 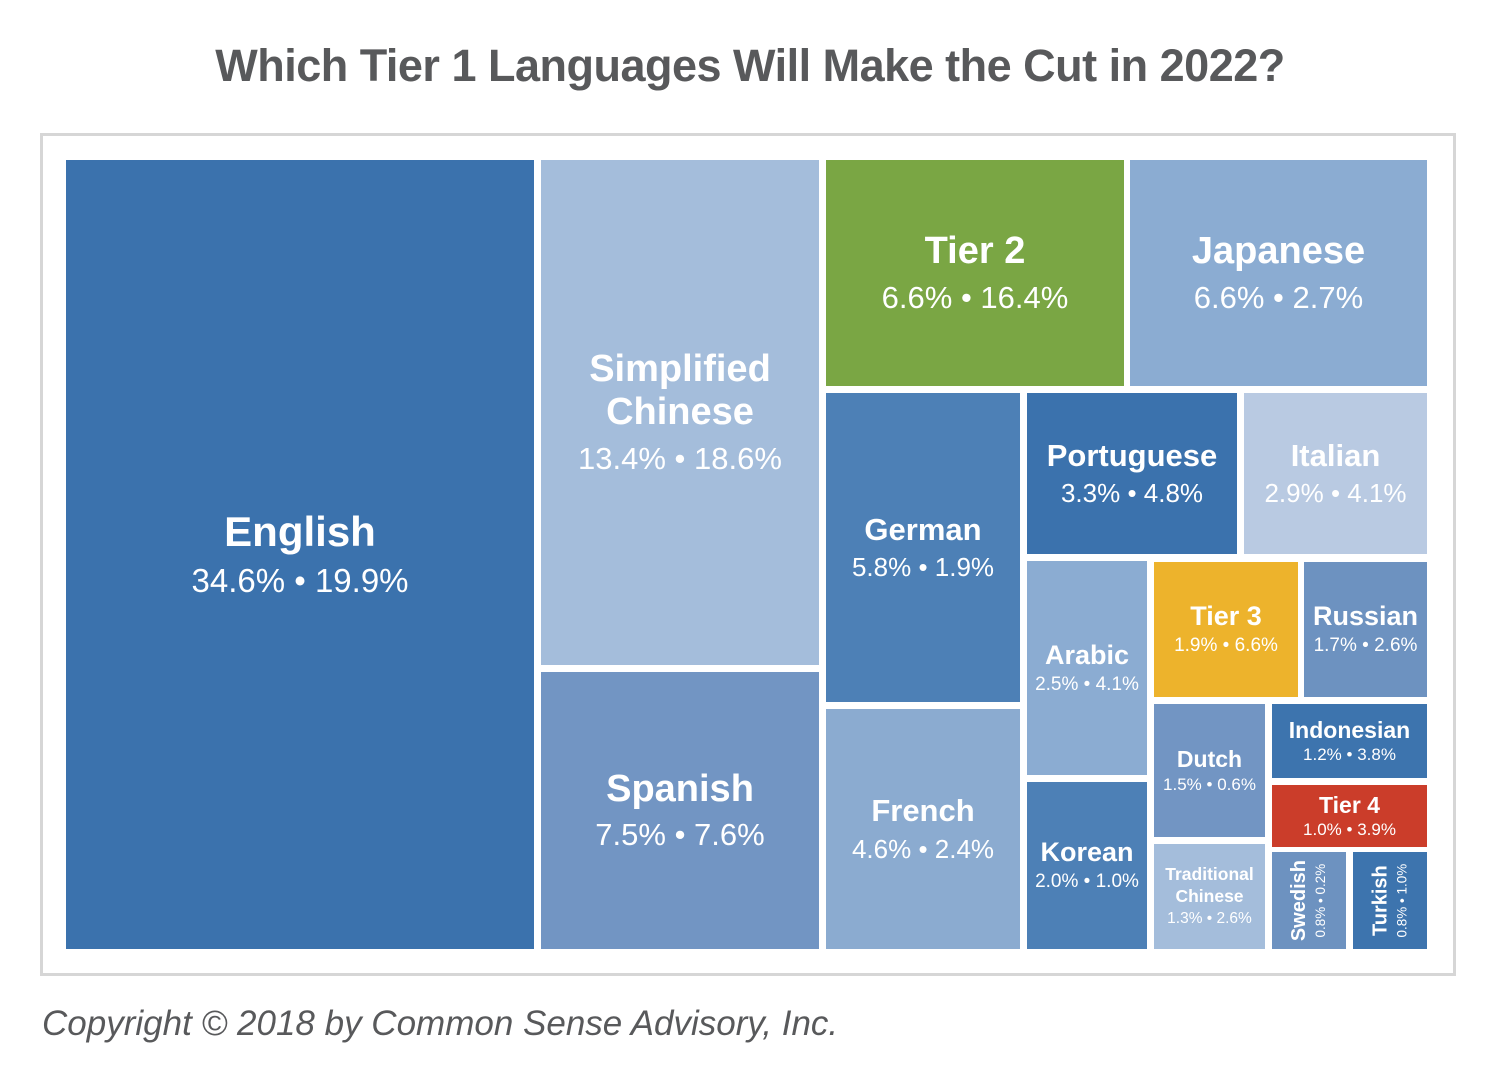 I want to click on treemap-tile-traditional-chinese: Traditional Chinese 1.3% • 2.6%, so click(x=1209, y=896).